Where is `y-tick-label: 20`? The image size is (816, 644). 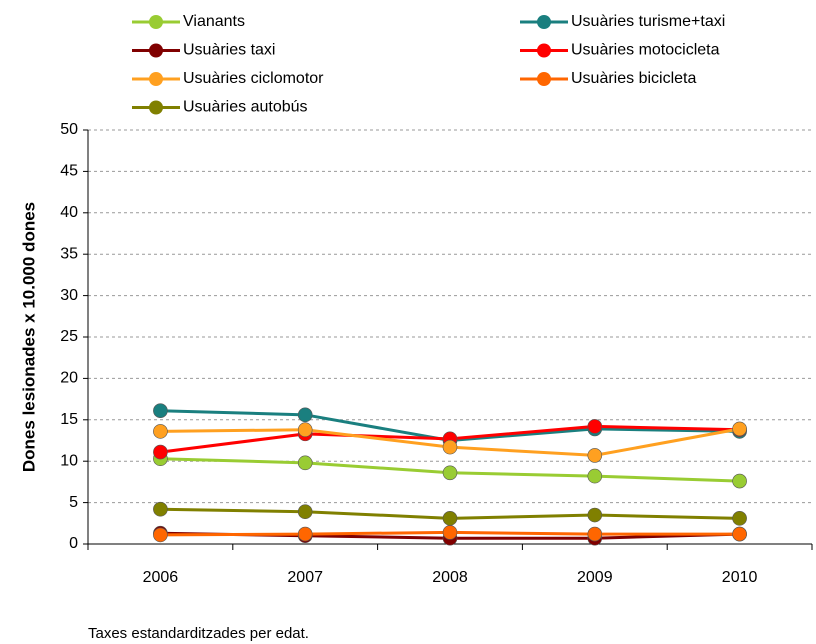 y-tick-label: 20 is located at coordinates (69, 378).